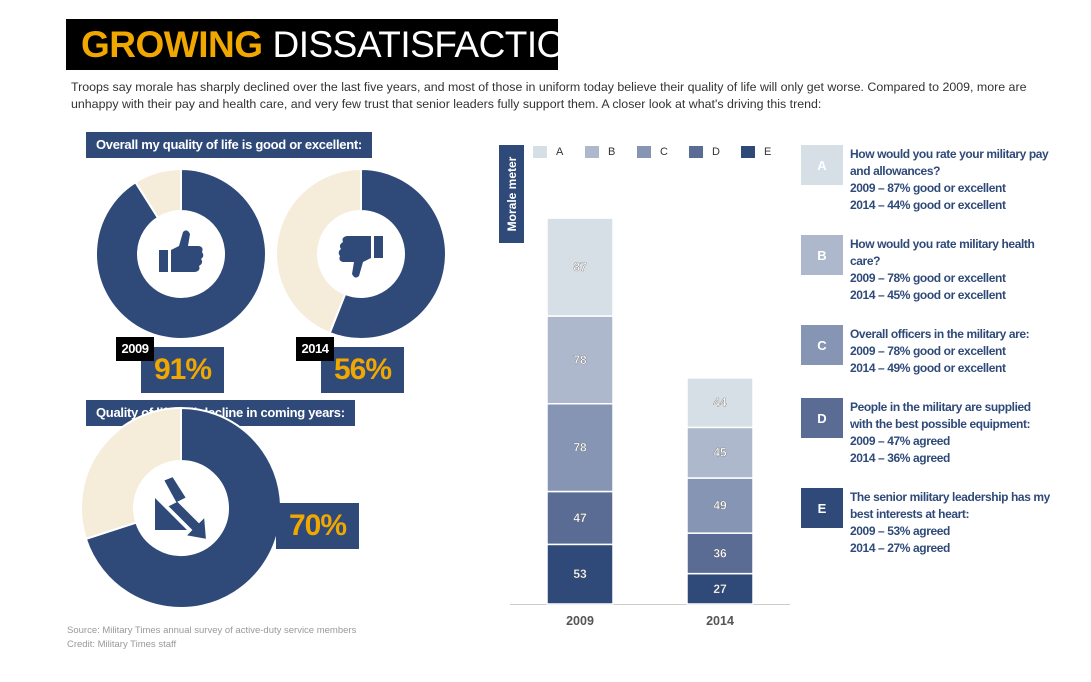  I want to click on bar-value-label: 36, so click(720, 553).